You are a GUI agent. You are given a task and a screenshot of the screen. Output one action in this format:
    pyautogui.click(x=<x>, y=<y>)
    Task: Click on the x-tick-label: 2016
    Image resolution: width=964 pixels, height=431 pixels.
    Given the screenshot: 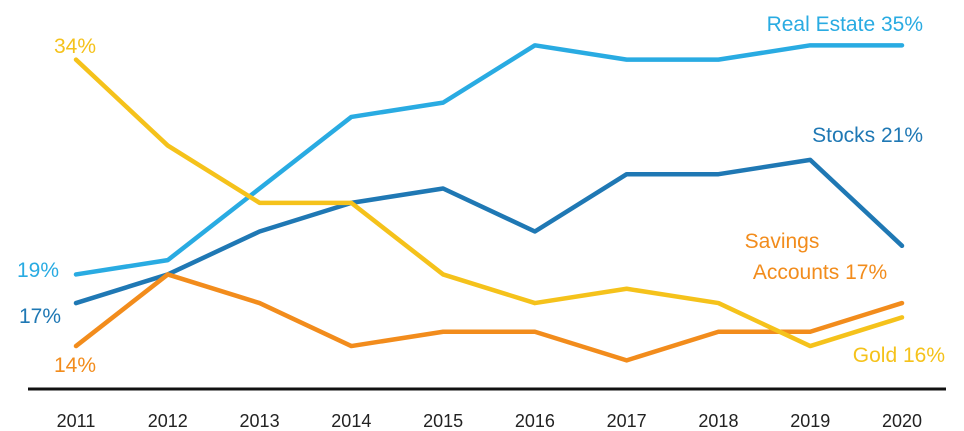 What is the action you would take?
    pyautogui.click(x=535, y=421)
    